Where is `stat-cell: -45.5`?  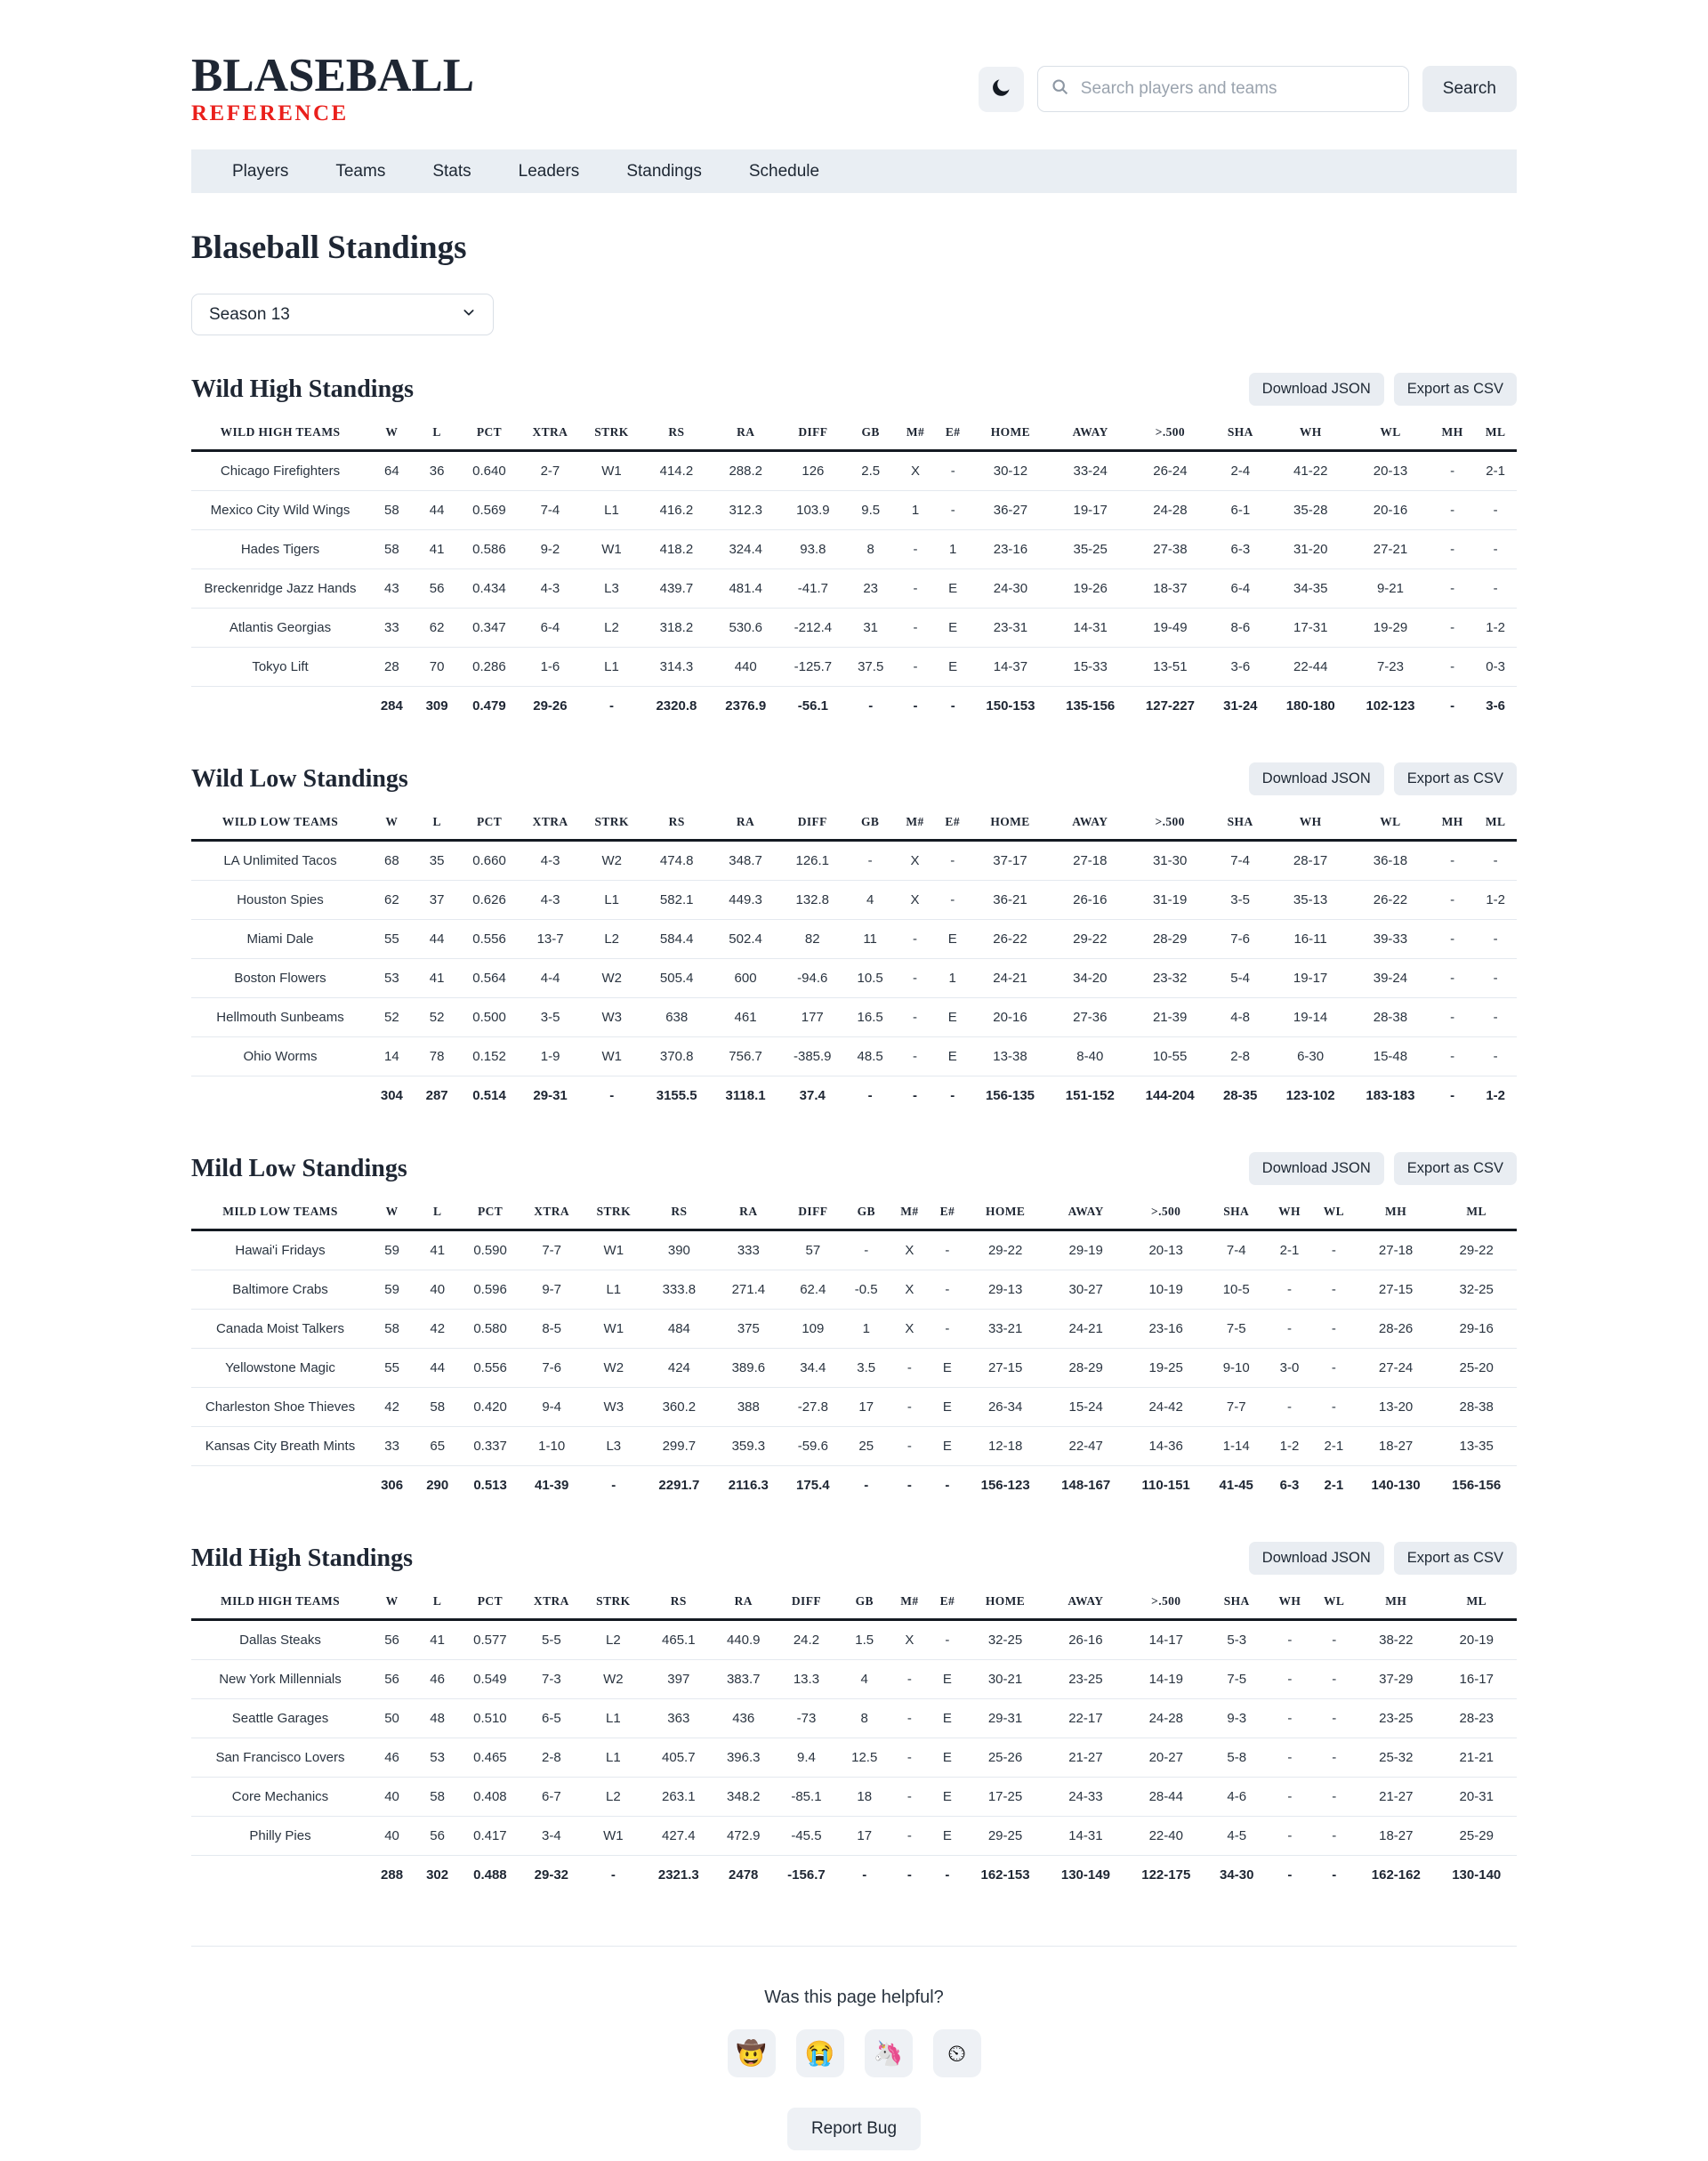 stat-cell: -45.5 is located at coordinates (806, 1836).